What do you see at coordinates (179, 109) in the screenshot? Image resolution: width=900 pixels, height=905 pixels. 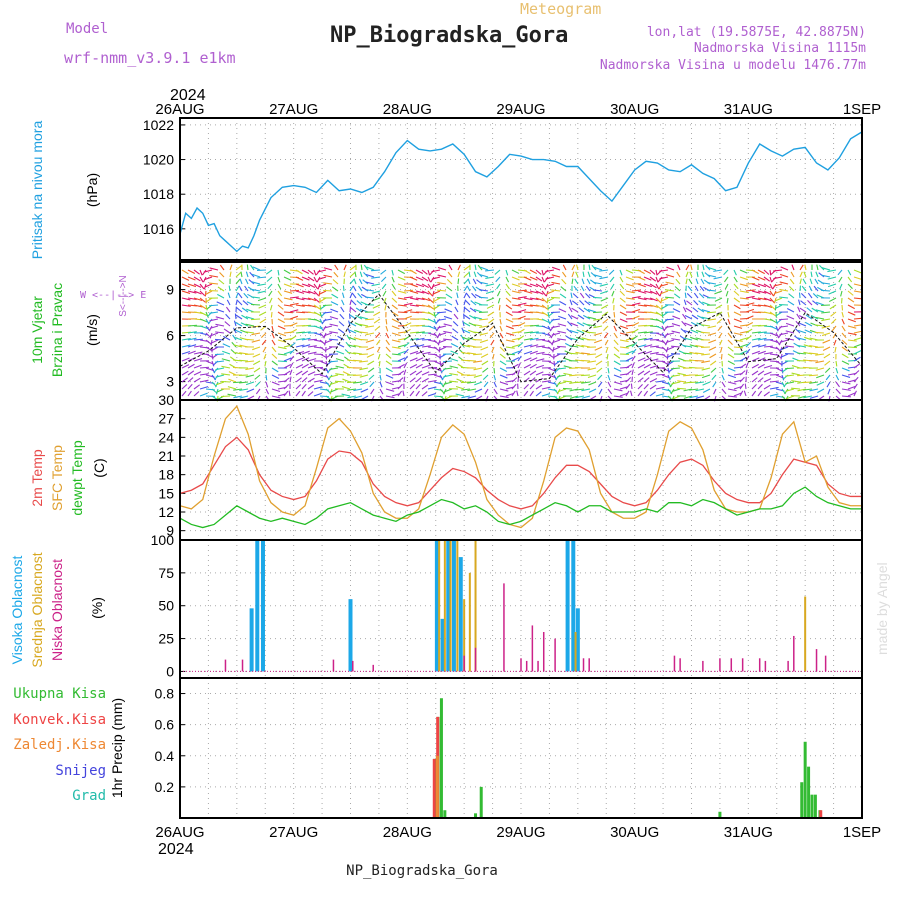 I see `x-tick-label-top: 26AUG` at bounding box center [179, 109].